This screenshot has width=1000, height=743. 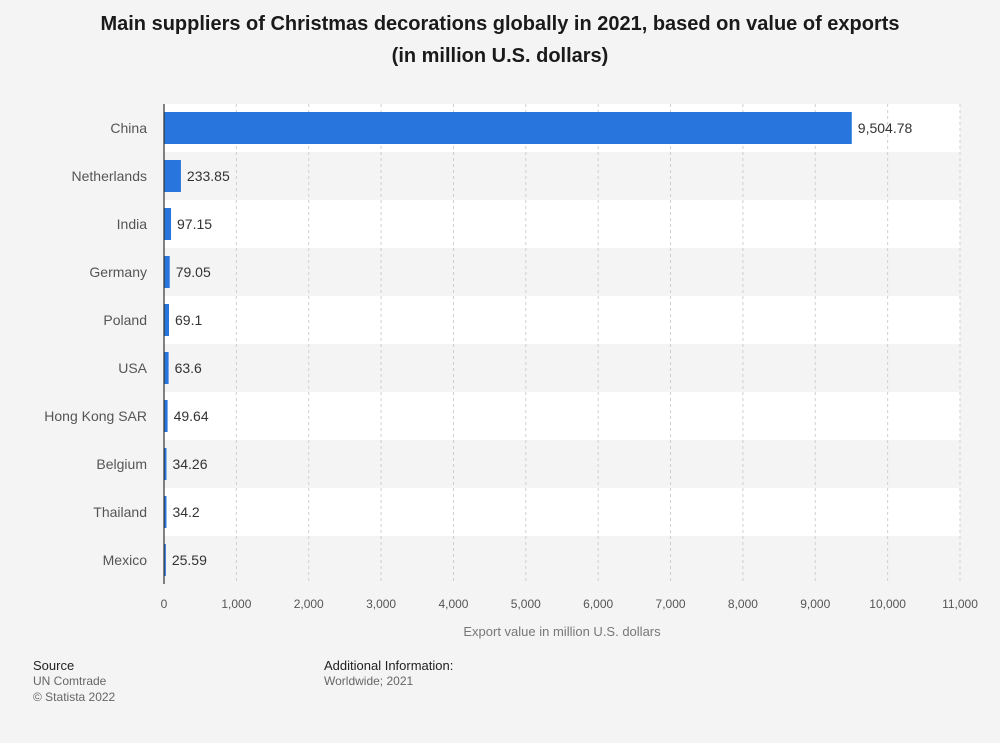 I want to click on source-line: UN Comtrade, so click(x=70, y=681).